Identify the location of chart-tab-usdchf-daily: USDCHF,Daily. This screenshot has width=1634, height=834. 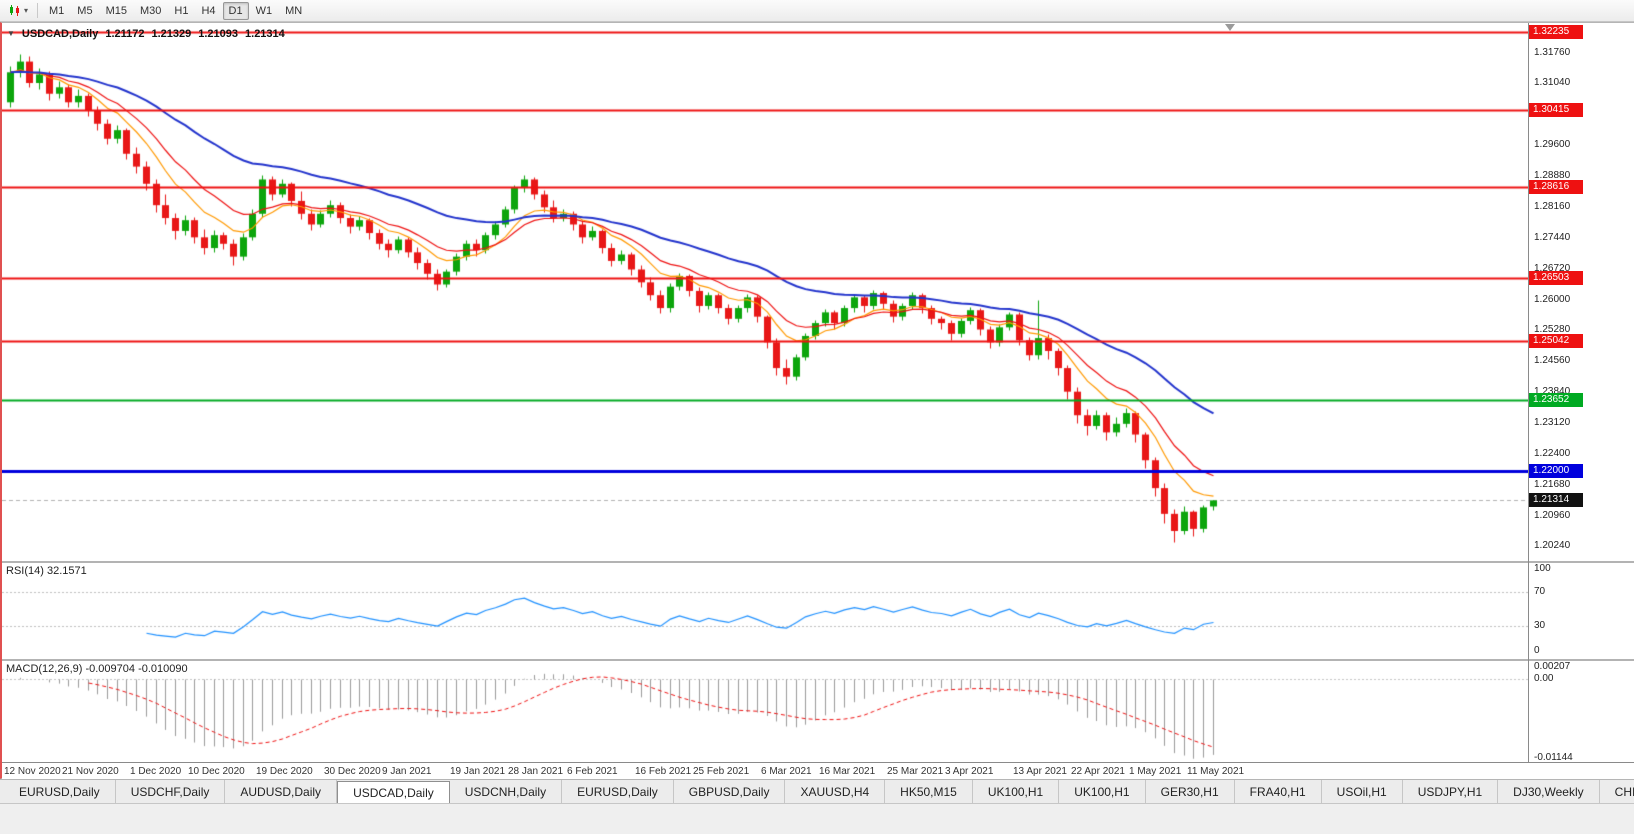
(171, 791).